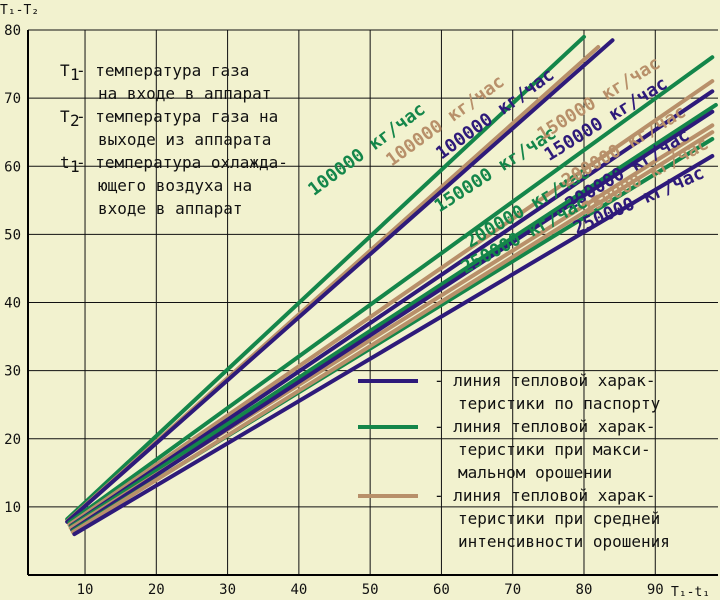  I want to click on legend-text-2-2: интенсивности орошения, so click(564, 541).